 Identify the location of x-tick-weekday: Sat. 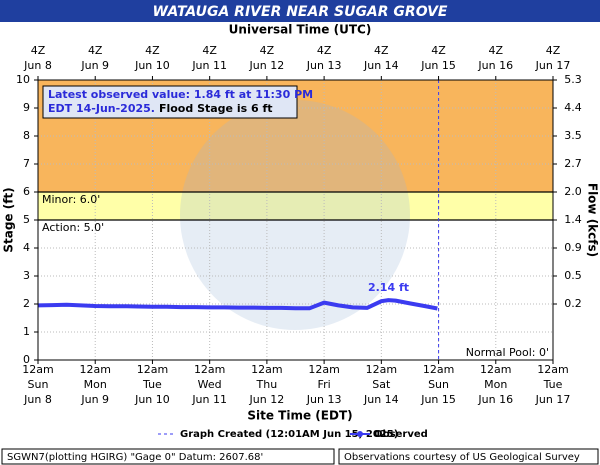
(381, 384).